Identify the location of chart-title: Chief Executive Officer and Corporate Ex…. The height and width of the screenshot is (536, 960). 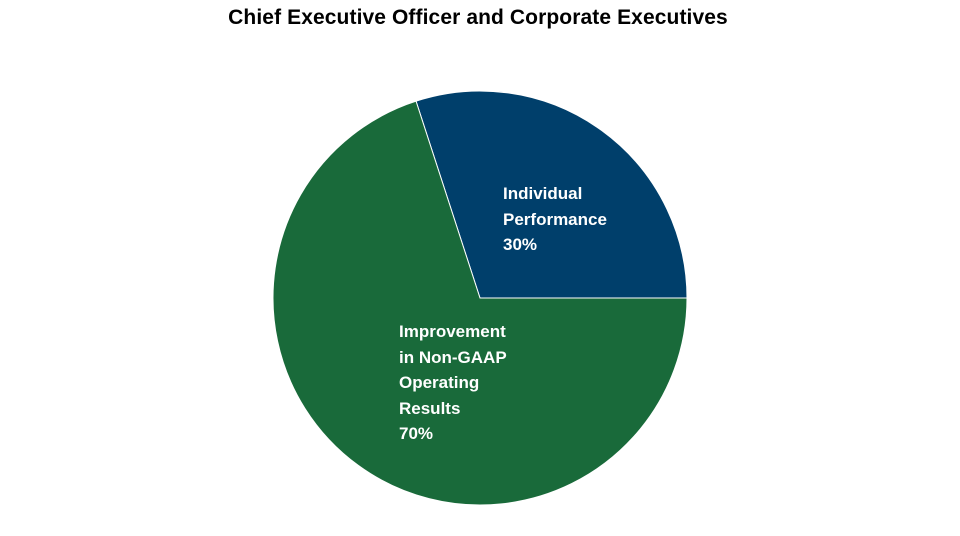
(478, 17).